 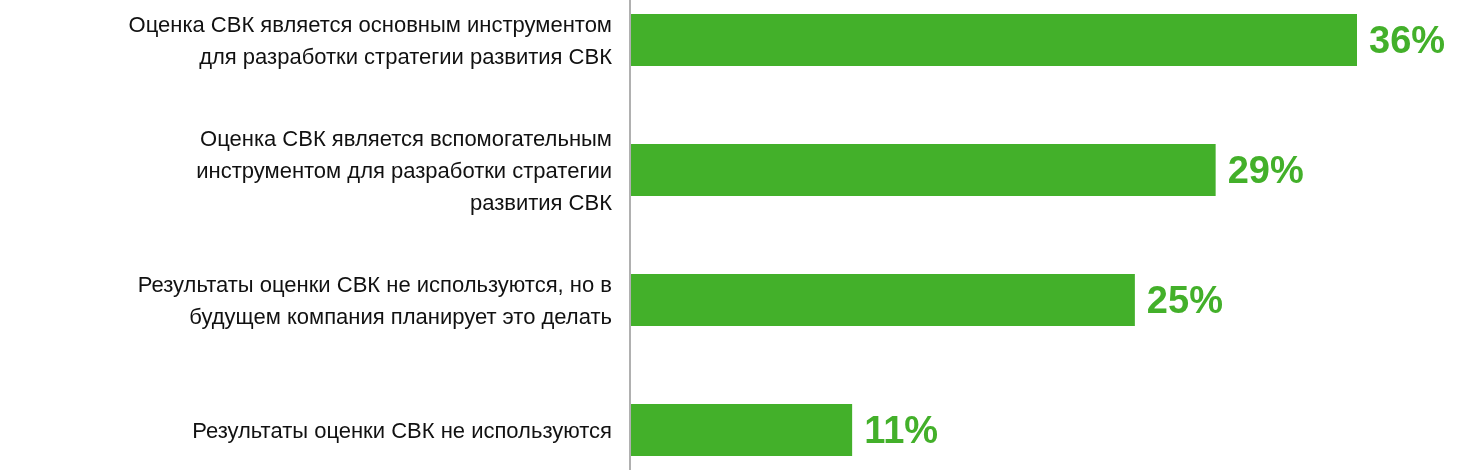 I want to click on data-label: 11%, so click(x=901, y=430).